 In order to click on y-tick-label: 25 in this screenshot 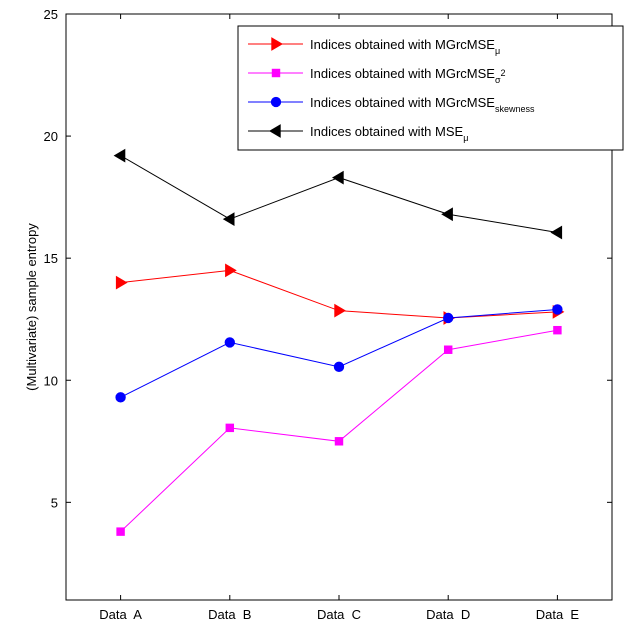, I will do `click(51, 14)`.